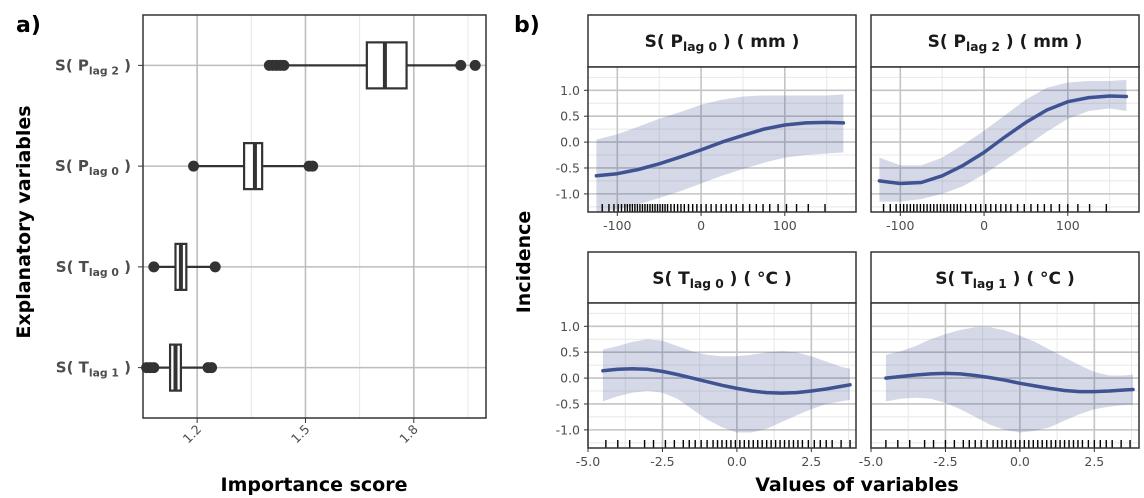  I want to click on y-tick-label-sub: lag 1, so click(104, 373).